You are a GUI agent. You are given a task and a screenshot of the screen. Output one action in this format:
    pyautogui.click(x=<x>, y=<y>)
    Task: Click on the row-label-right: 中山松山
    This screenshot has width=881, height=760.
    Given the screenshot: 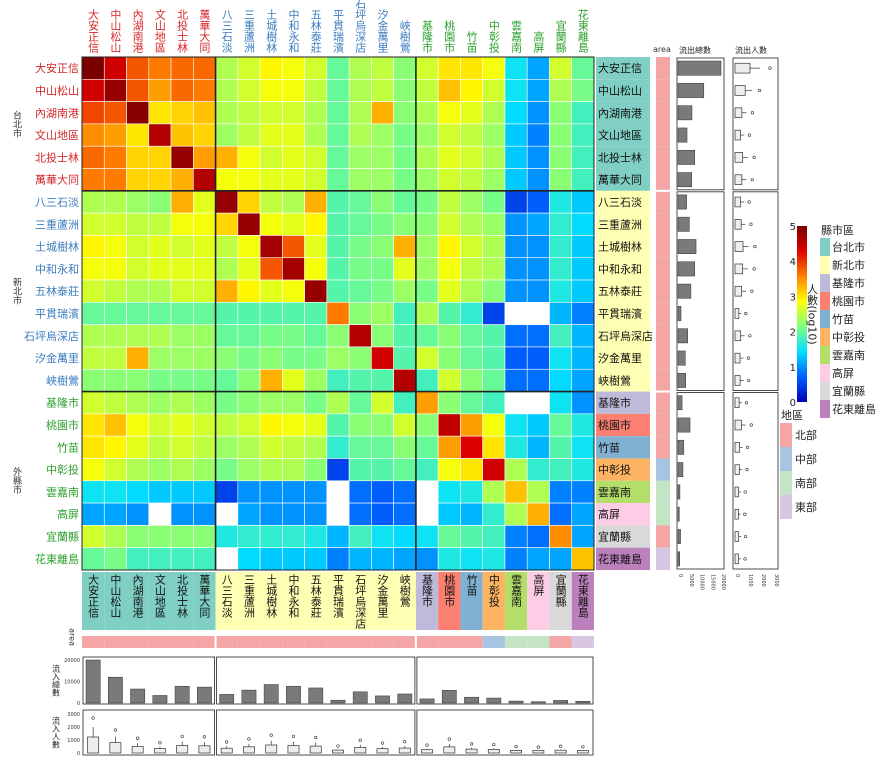 What is the action you would take?
    pyautogui.click(x=620, y=90)
    